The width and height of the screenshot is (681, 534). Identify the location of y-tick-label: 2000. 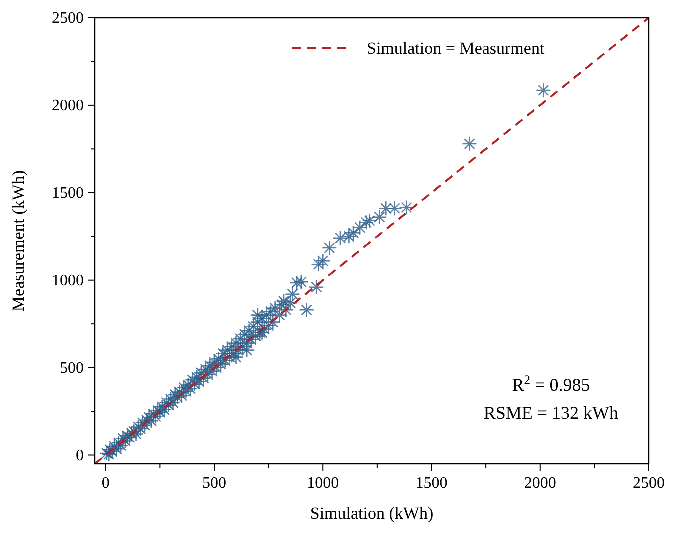
(68, 105).